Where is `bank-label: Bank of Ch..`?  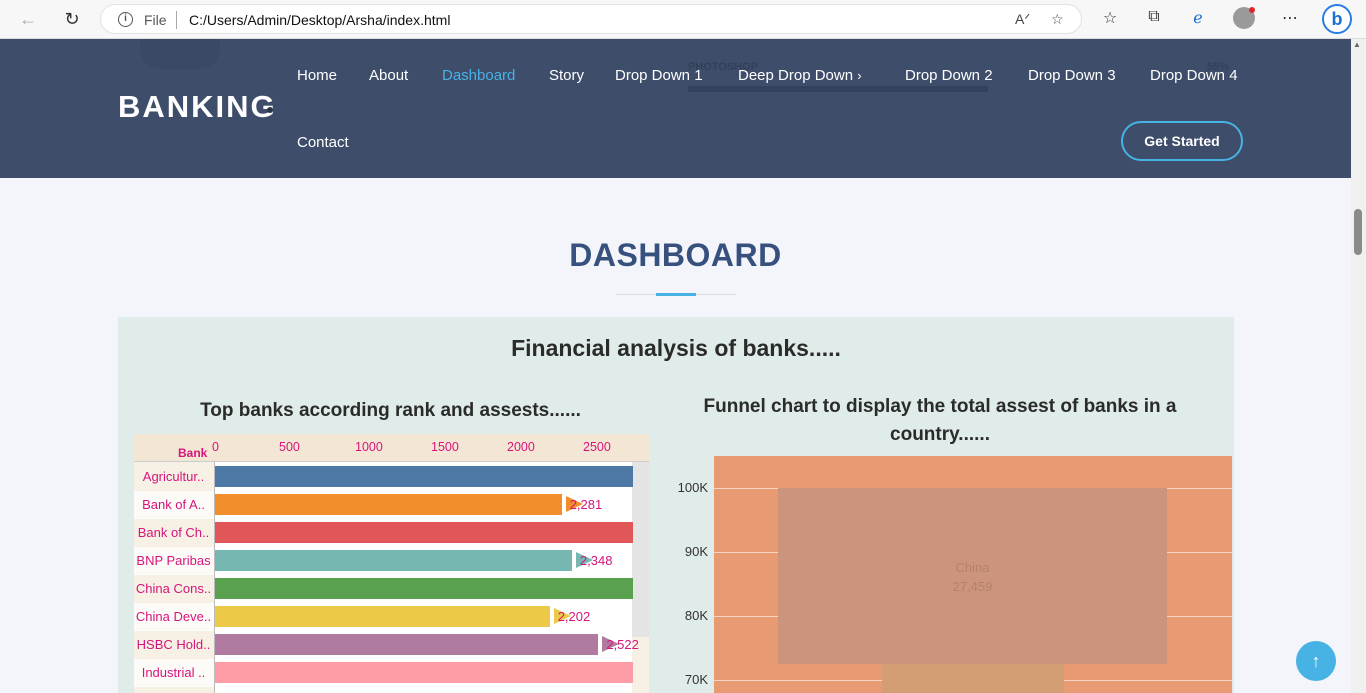
bank-label: Bank of Ch.. is located at coordinates (173, 532).